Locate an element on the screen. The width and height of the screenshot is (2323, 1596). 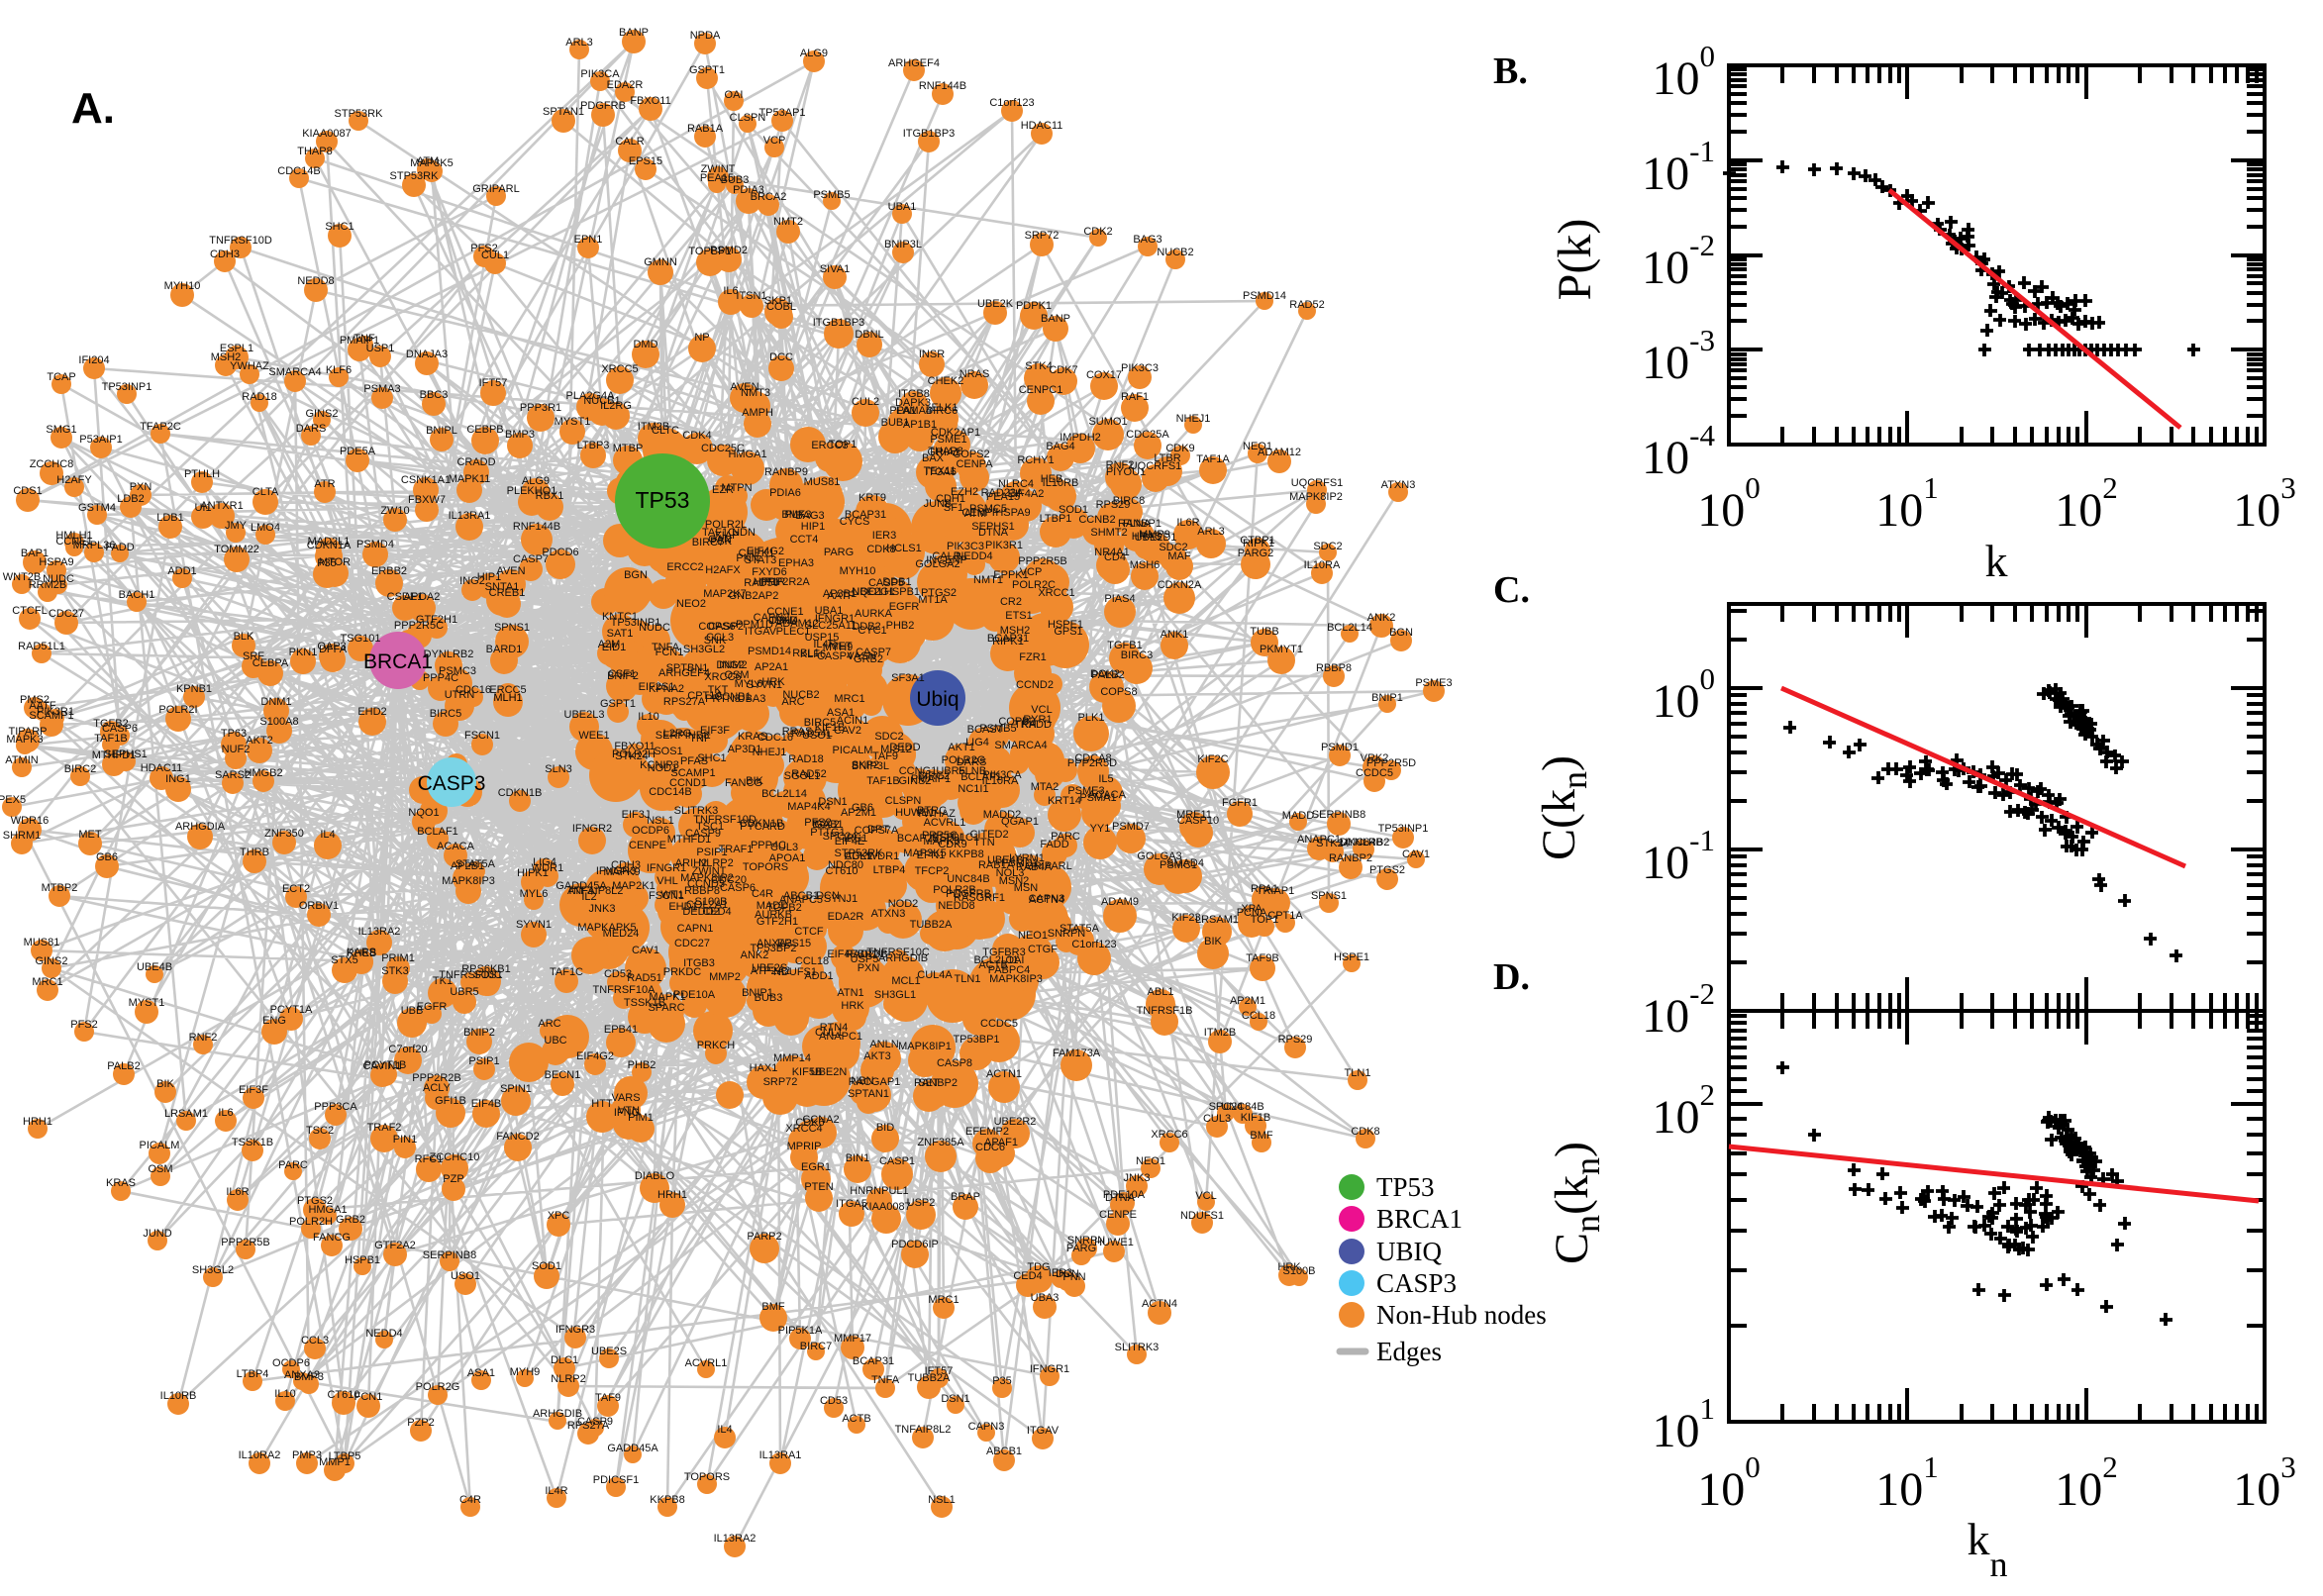
svg-text: PIP5K1A is located at coordinates (801, 1331).